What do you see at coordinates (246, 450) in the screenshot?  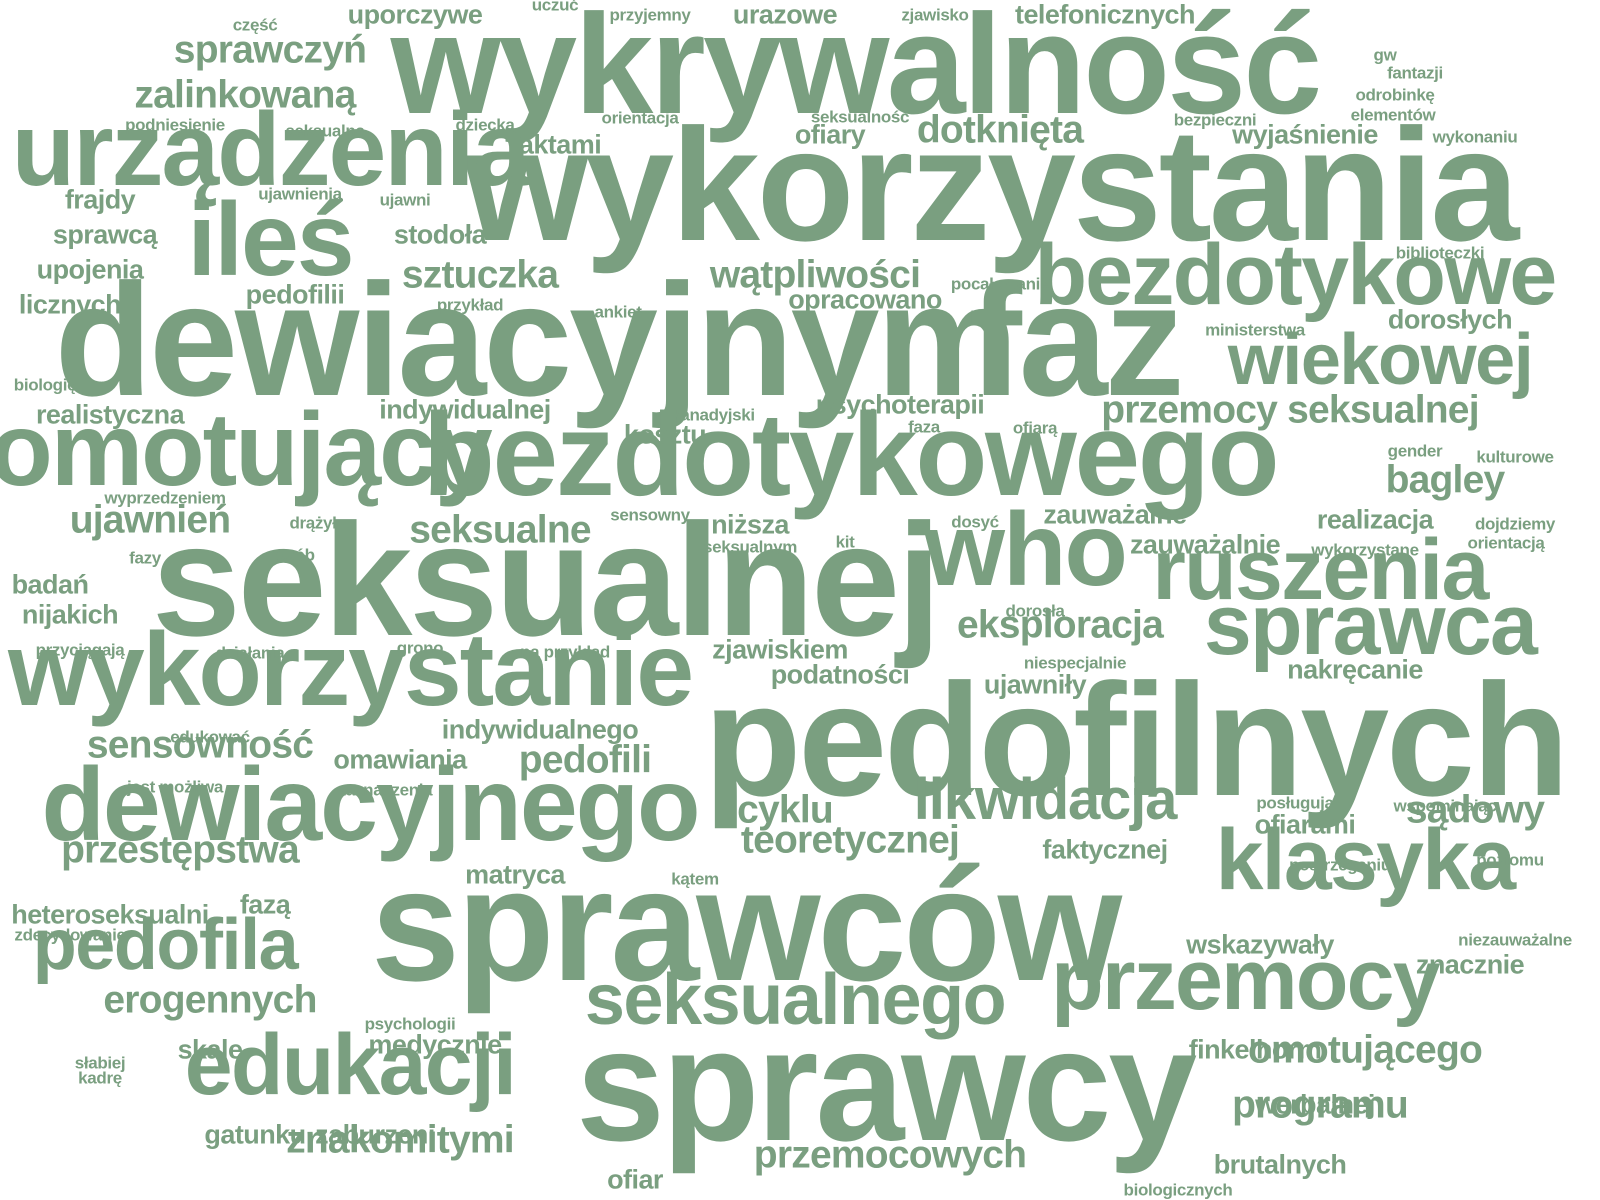 I see `cloud-word-omotujacy: omotujący` at bounding box center [246, 450].